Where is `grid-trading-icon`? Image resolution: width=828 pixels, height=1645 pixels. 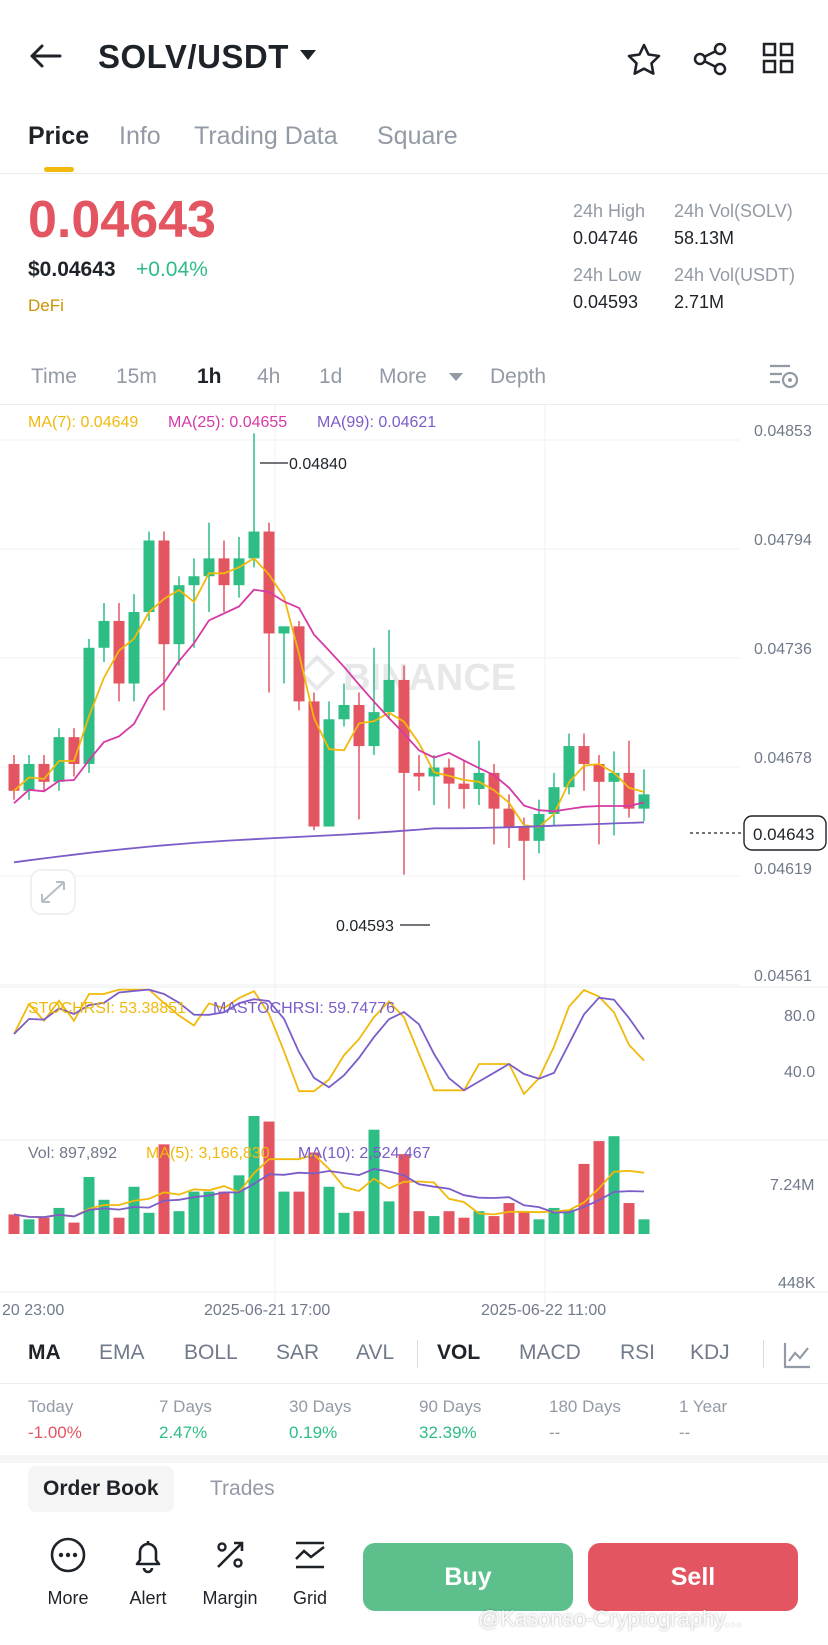 grid-trading-icon is located at coordinates (310, 1555).